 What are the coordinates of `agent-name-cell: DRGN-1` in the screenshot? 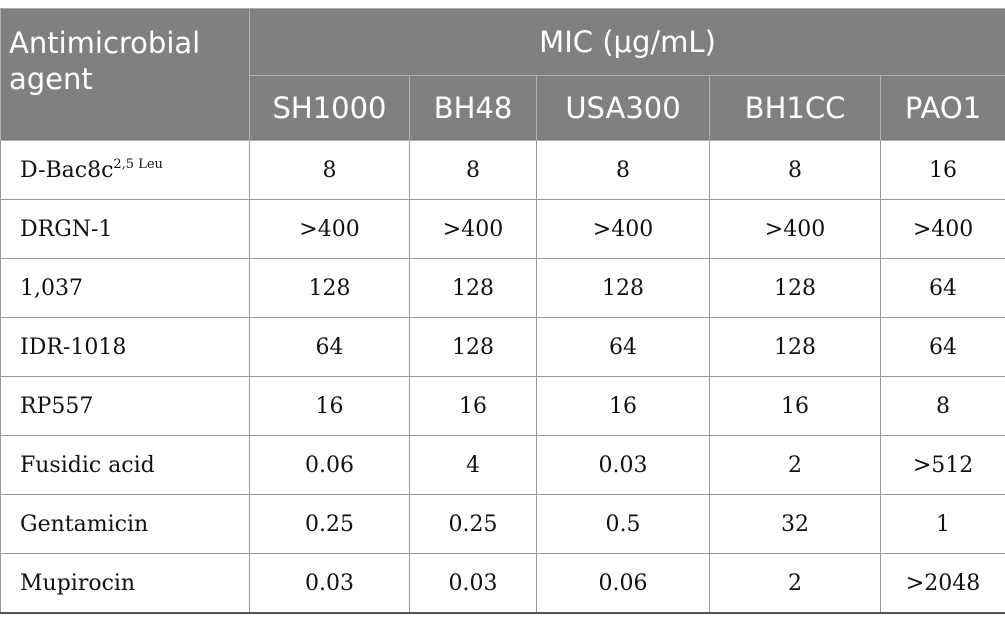 It's located at (125, 229).